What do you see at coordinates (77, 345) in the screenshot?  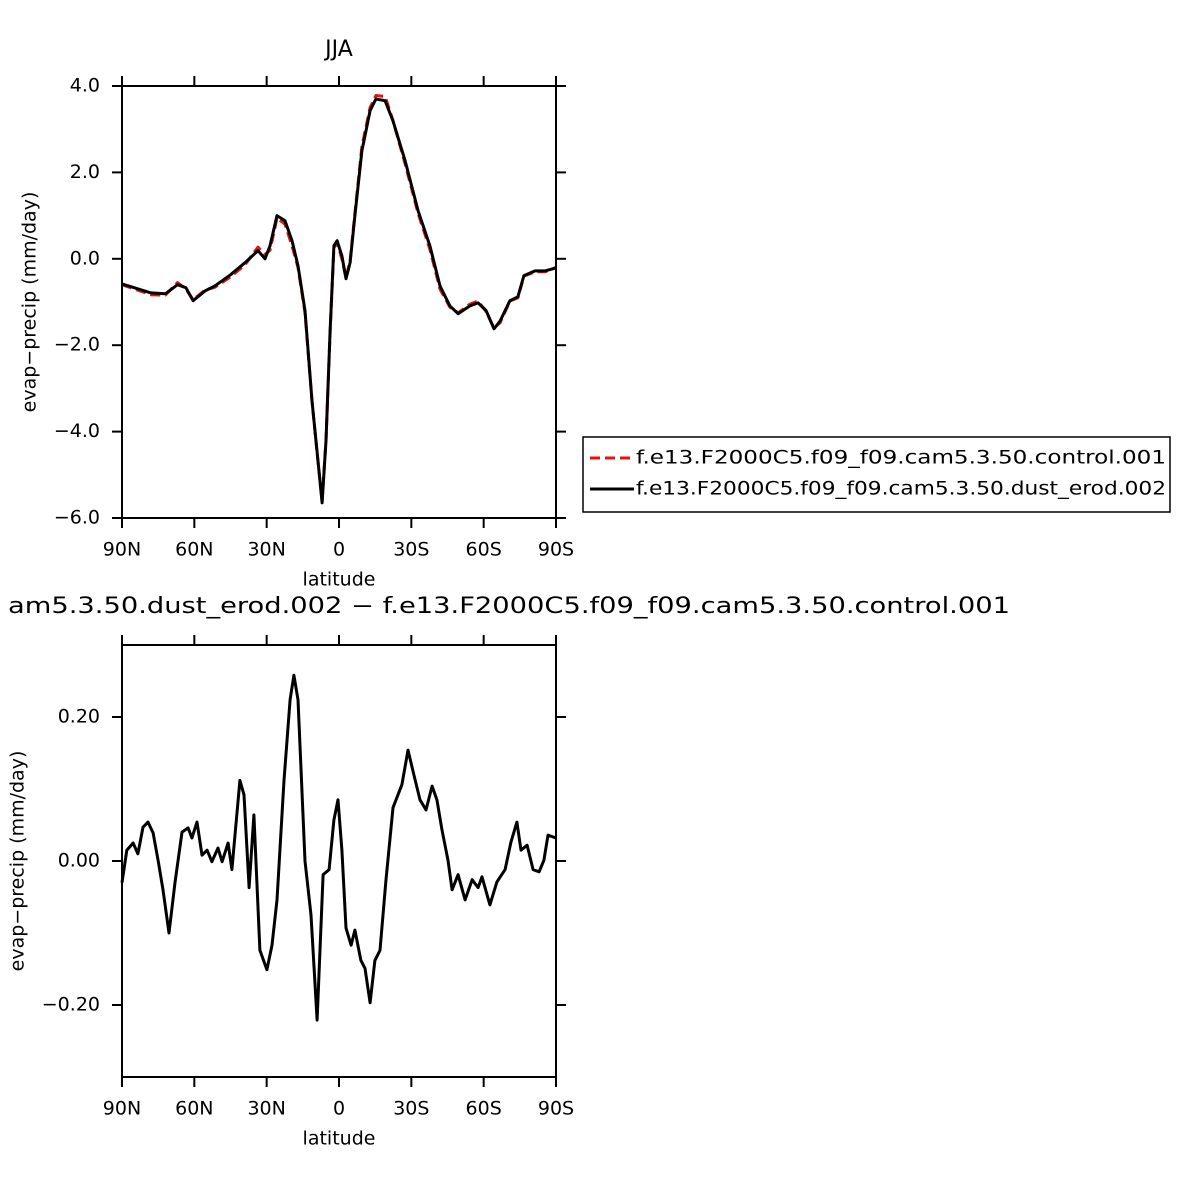 I see `y-tick-label: −2.0` at bounding box center [77, 345].